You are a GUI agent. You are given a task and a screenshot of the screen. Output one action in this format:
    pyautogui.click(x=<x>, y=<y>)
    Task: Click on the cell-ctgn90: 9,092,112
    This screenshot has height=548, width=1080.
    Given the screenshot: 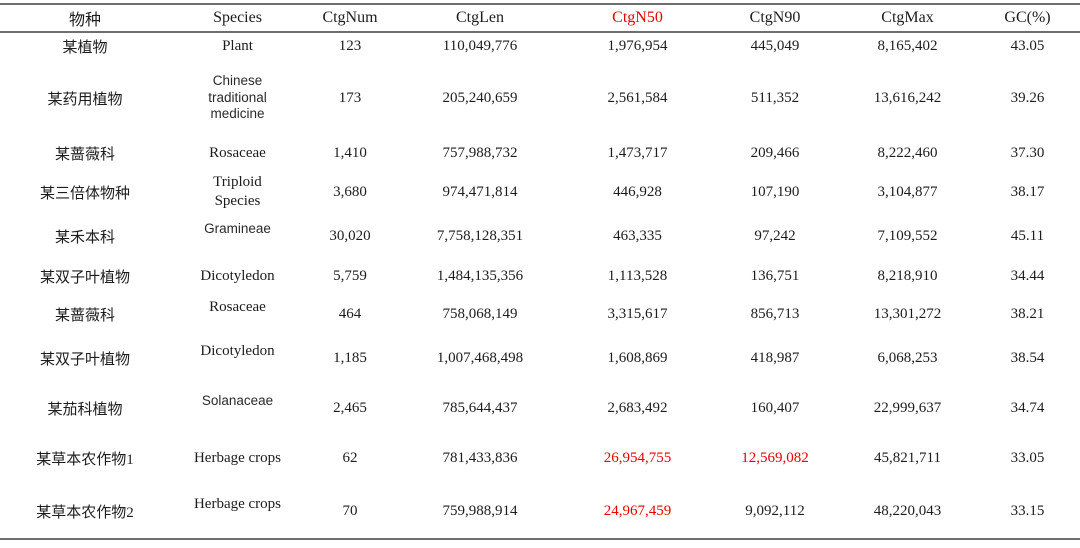 What is the action you would take?
    pyautogui.click(x=775, y=510)
    